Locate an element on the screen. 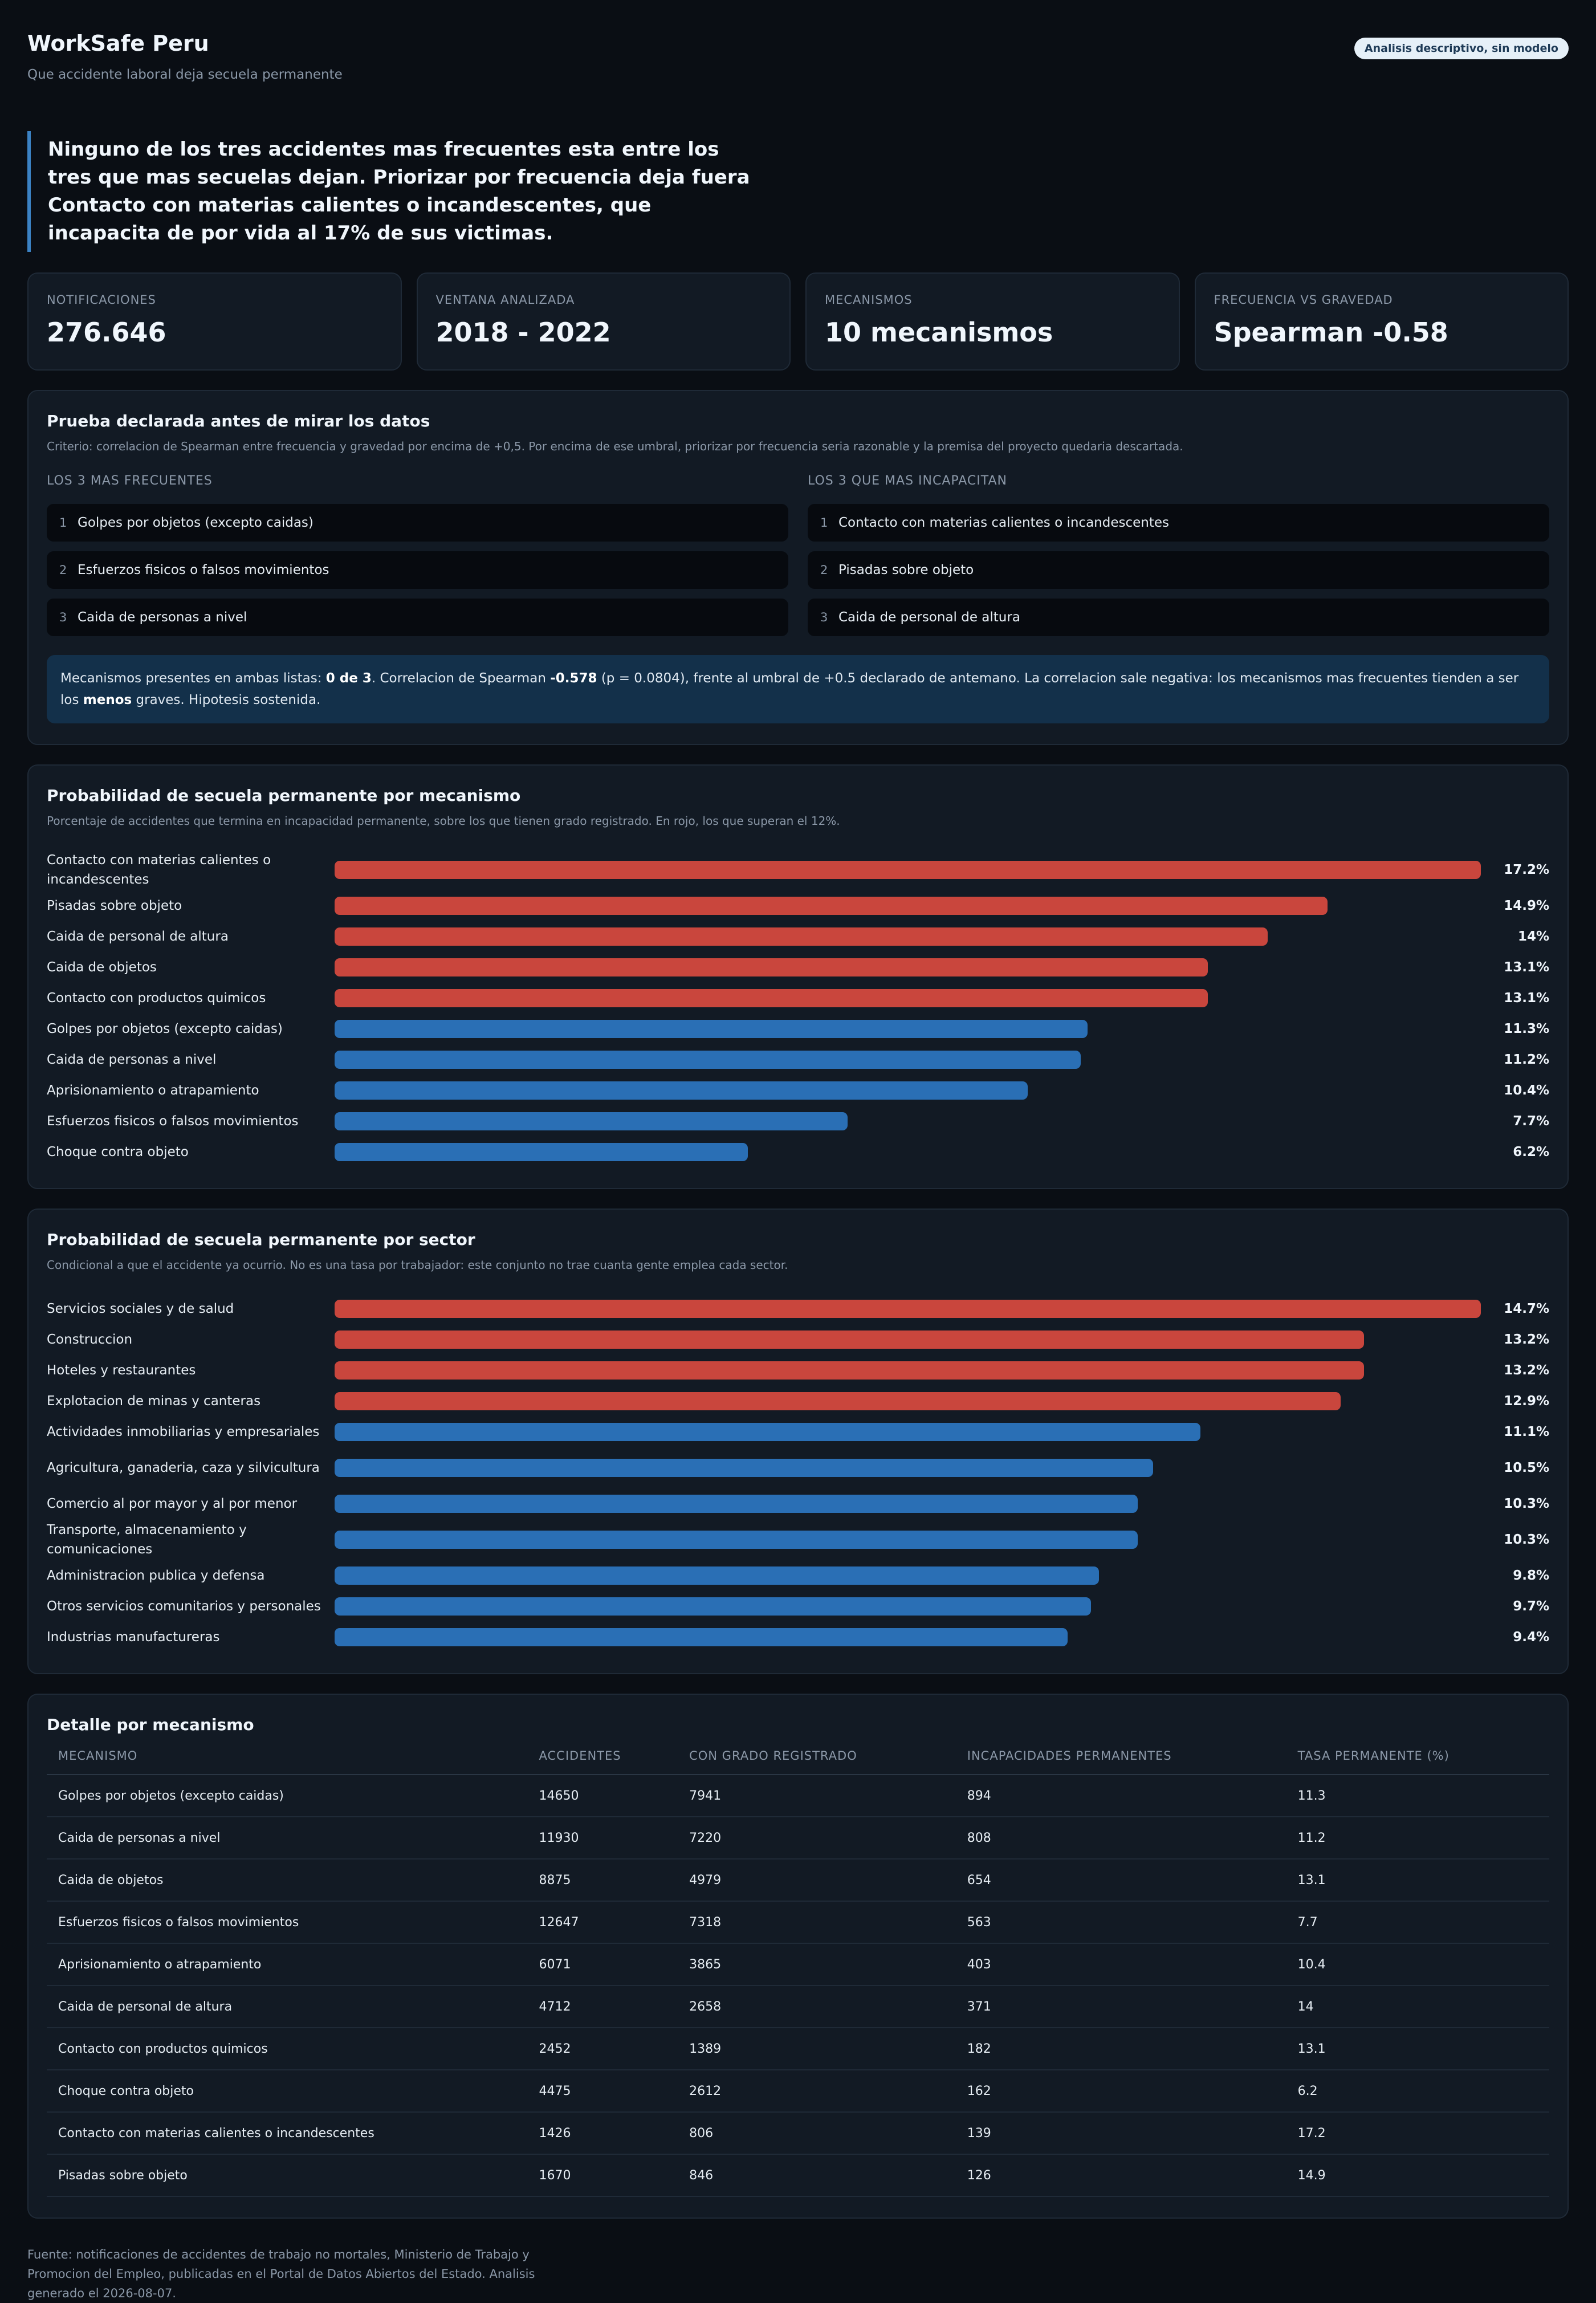 Image resolution: width=1596 pixels, height=2303 pixels. bar-value-label: 14.9% is located at coordinates (1526, 905).